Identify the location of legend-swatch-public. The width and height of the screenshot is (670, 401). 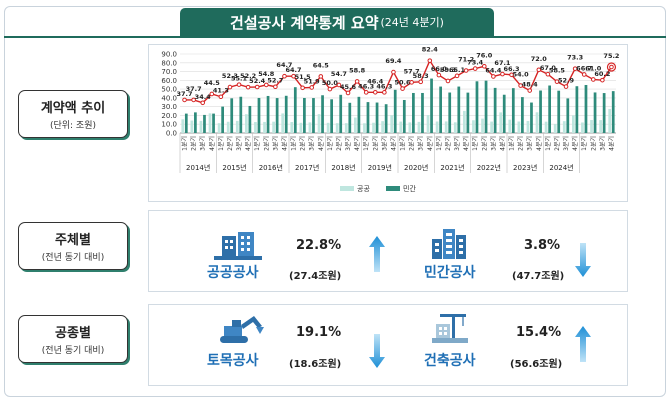
(347, 188).